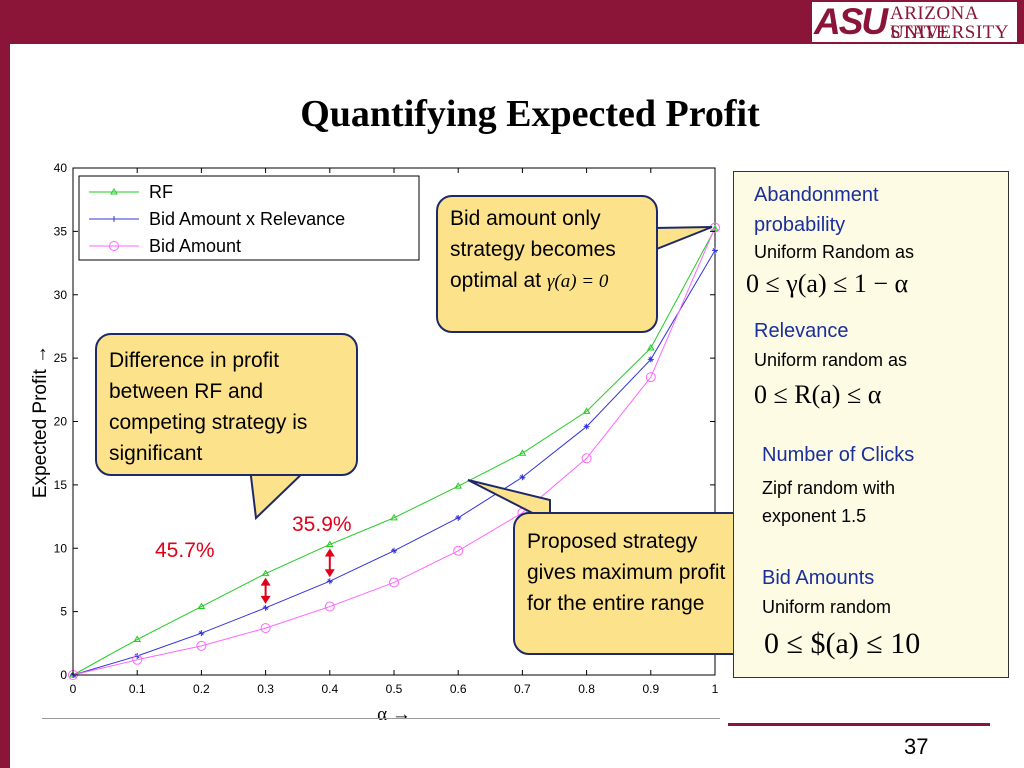 This screenshot has height=768, width=1024. I want to click on proposed-callout-pointer, so click(509, 501).